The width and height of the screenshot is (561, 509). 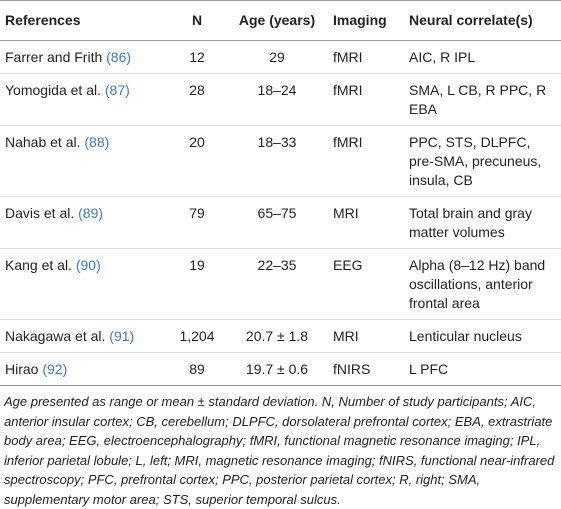 What do you see at coordinates (197, 284) in the screenshot?
I see `table-cell: 19` at bounding box center [197, 284].